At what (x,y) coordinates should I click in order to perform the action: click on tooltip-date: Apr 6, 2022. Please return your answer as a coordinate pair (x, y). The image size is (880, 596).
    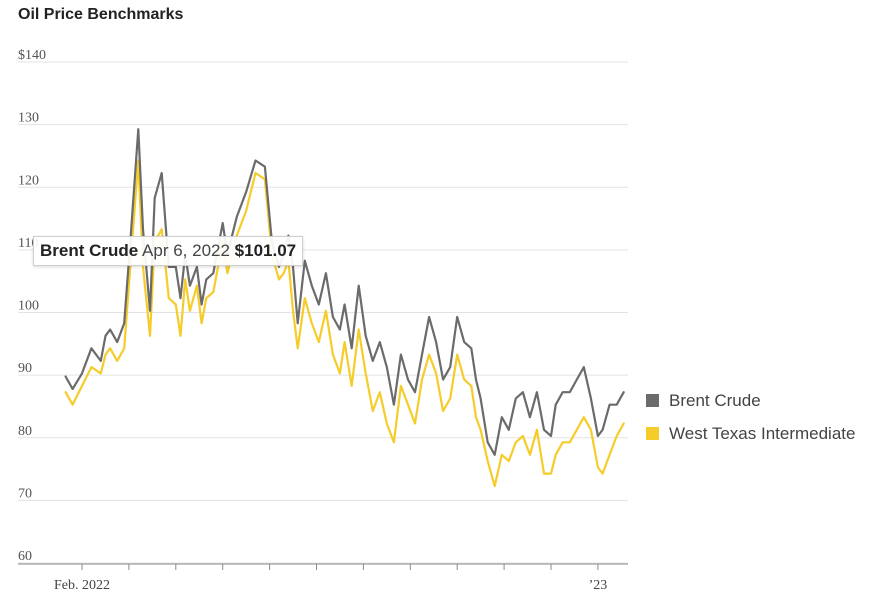
    Looking at the image, I should click on (186, 250).